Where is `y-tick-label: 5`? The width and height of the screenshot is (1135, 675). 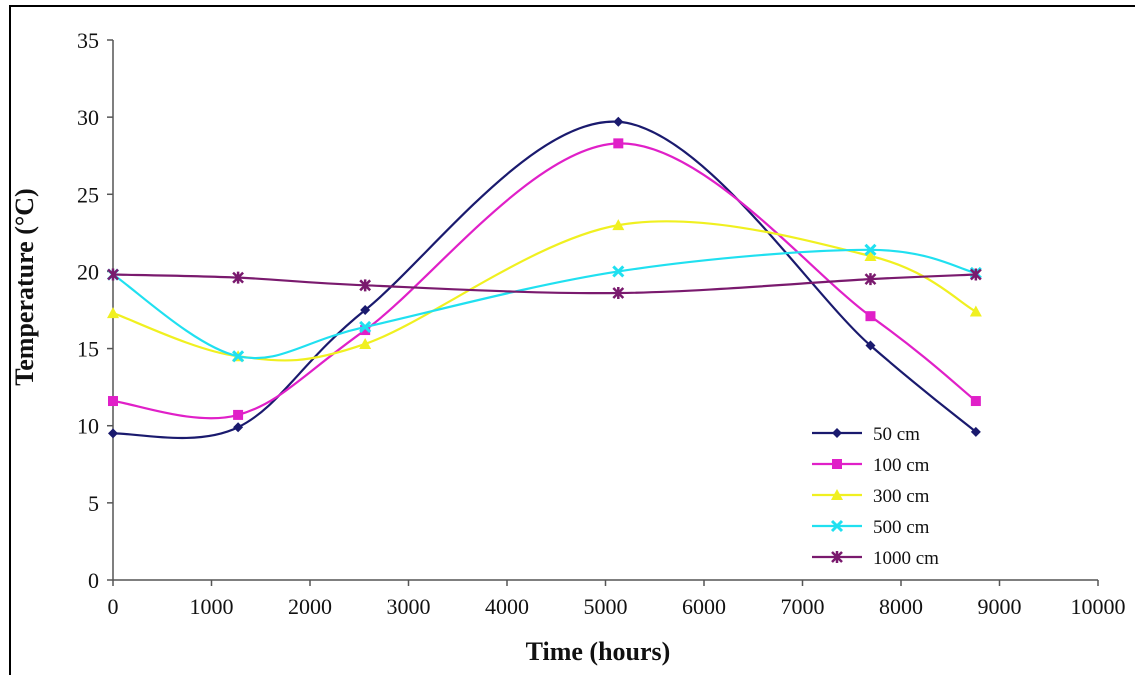
y-tick-label: 5 is located at coordinates (93, 503).